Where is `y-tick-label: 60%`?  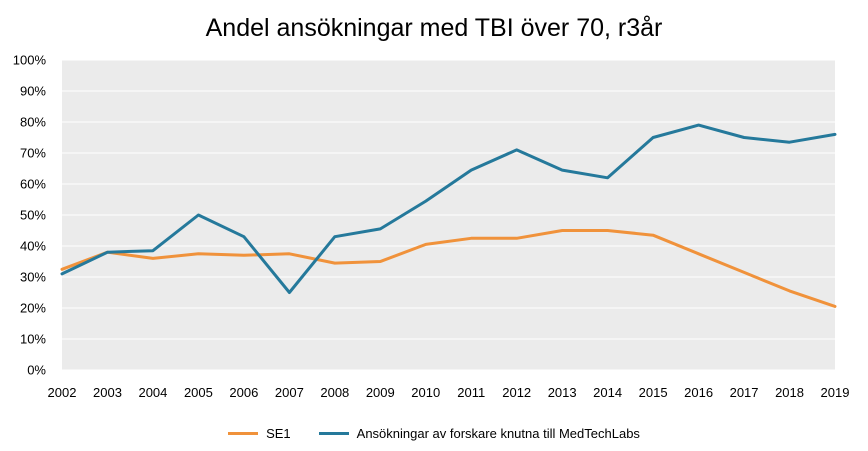 y-tick-label: 60% is located at coordinates (33, 184).